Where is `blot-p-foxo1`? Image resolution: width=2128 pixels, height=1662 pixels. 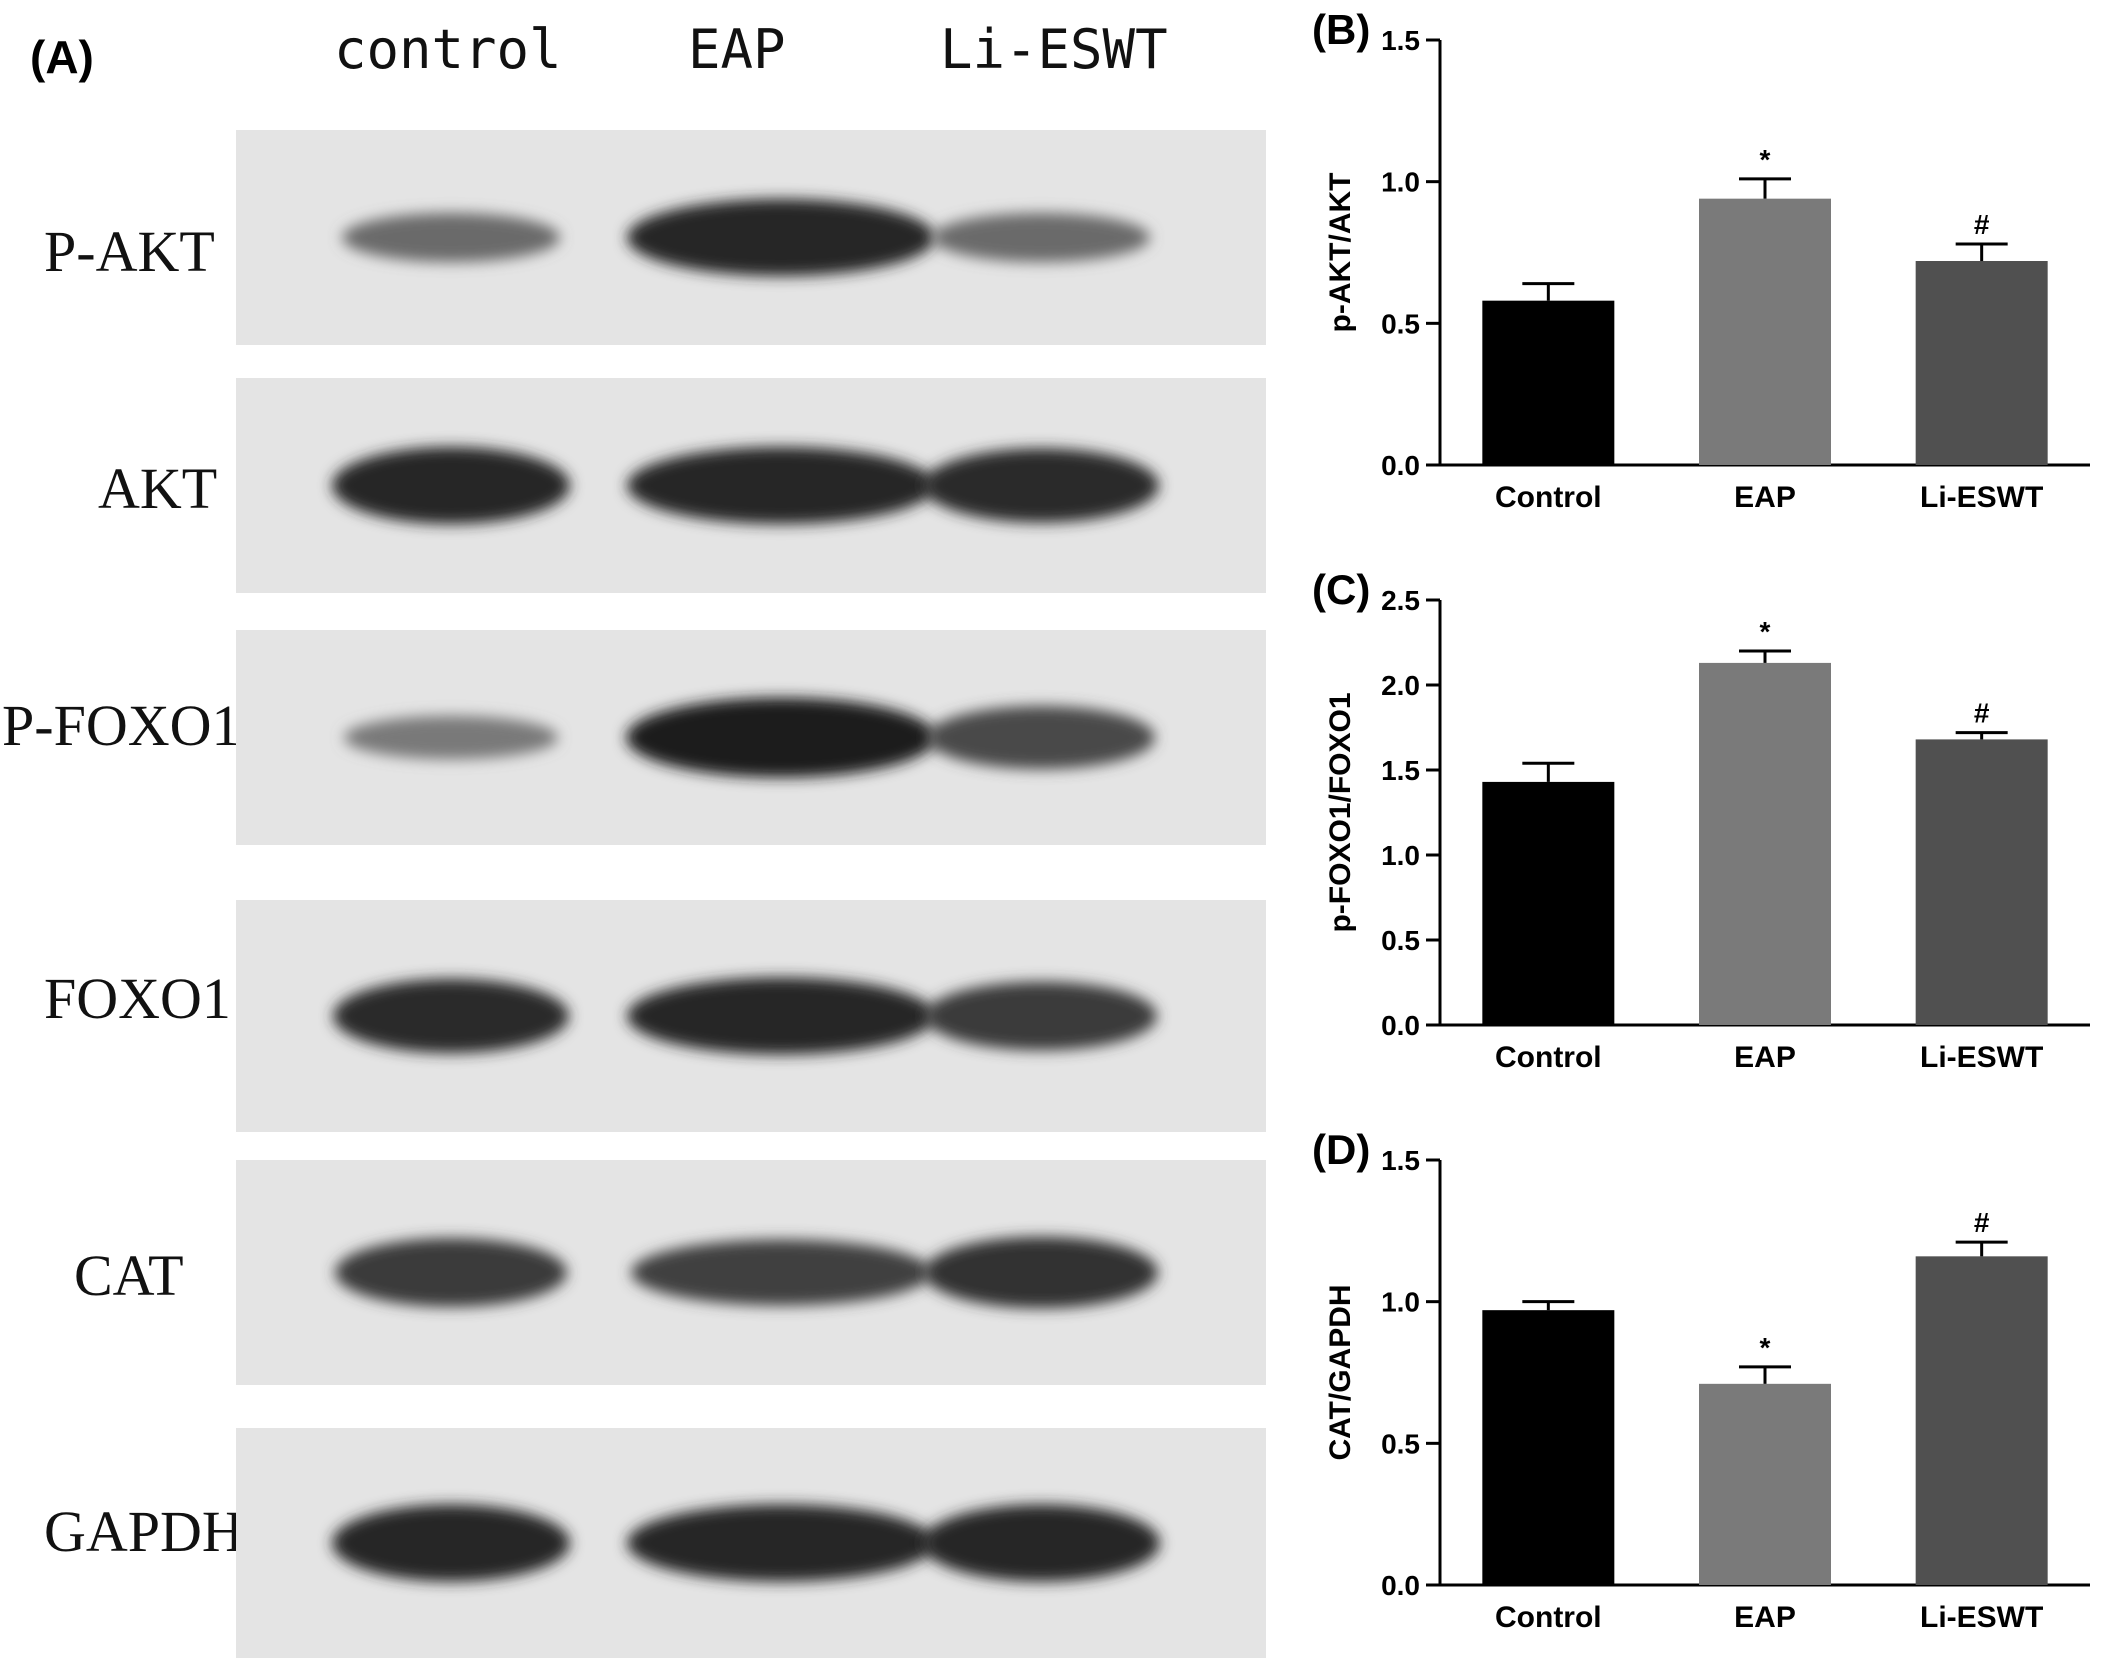
blot-p-foxo1 is located at coordinates (751, 737).